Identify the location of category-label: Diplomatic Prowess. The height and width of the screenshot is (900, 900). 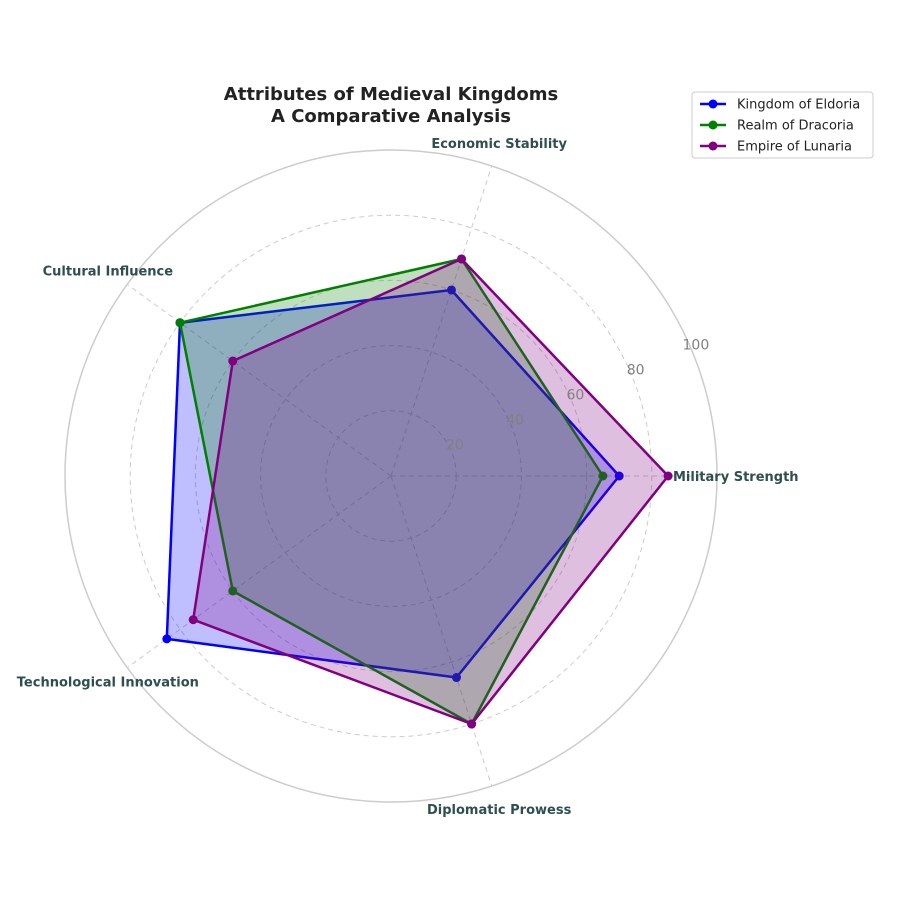
(499, 810).